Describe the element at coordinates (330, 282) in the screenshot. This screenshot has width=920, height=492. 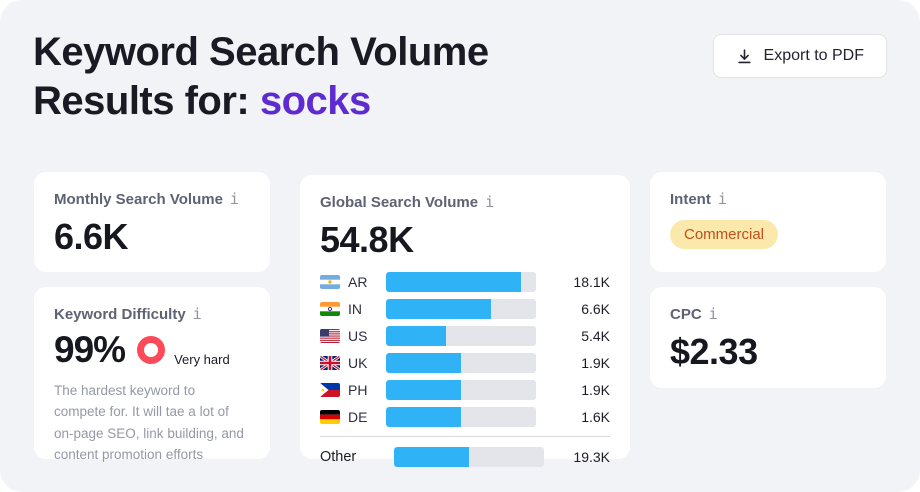
I see `flag-ar-icon` at that location.